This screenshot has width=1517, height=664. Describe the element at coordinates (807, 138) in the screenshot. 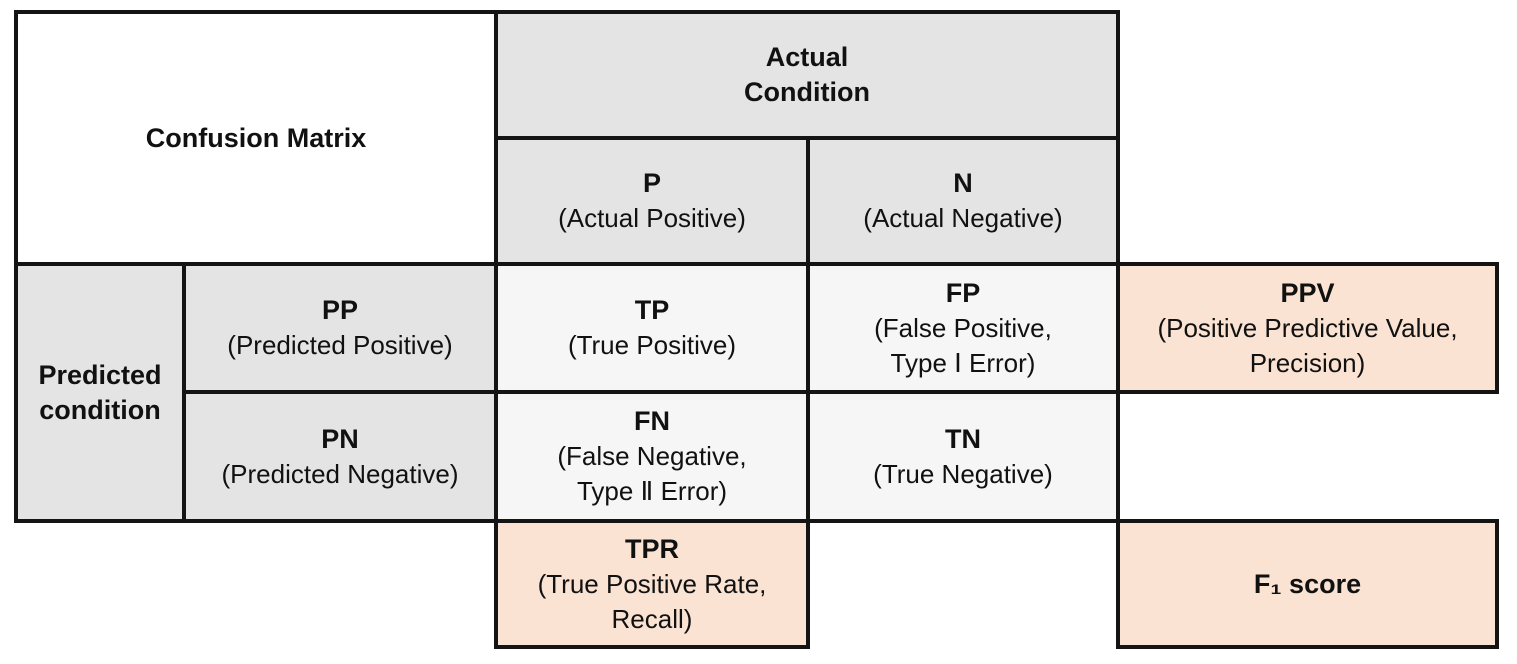

I see `table-border-row1-row2` at that location.